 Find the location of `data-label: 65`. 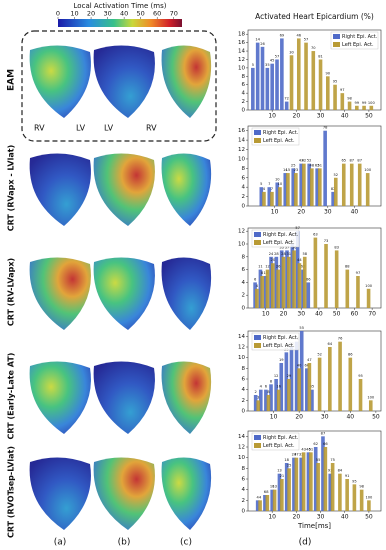

data-label: 65 is located at coordinates (312, 387).